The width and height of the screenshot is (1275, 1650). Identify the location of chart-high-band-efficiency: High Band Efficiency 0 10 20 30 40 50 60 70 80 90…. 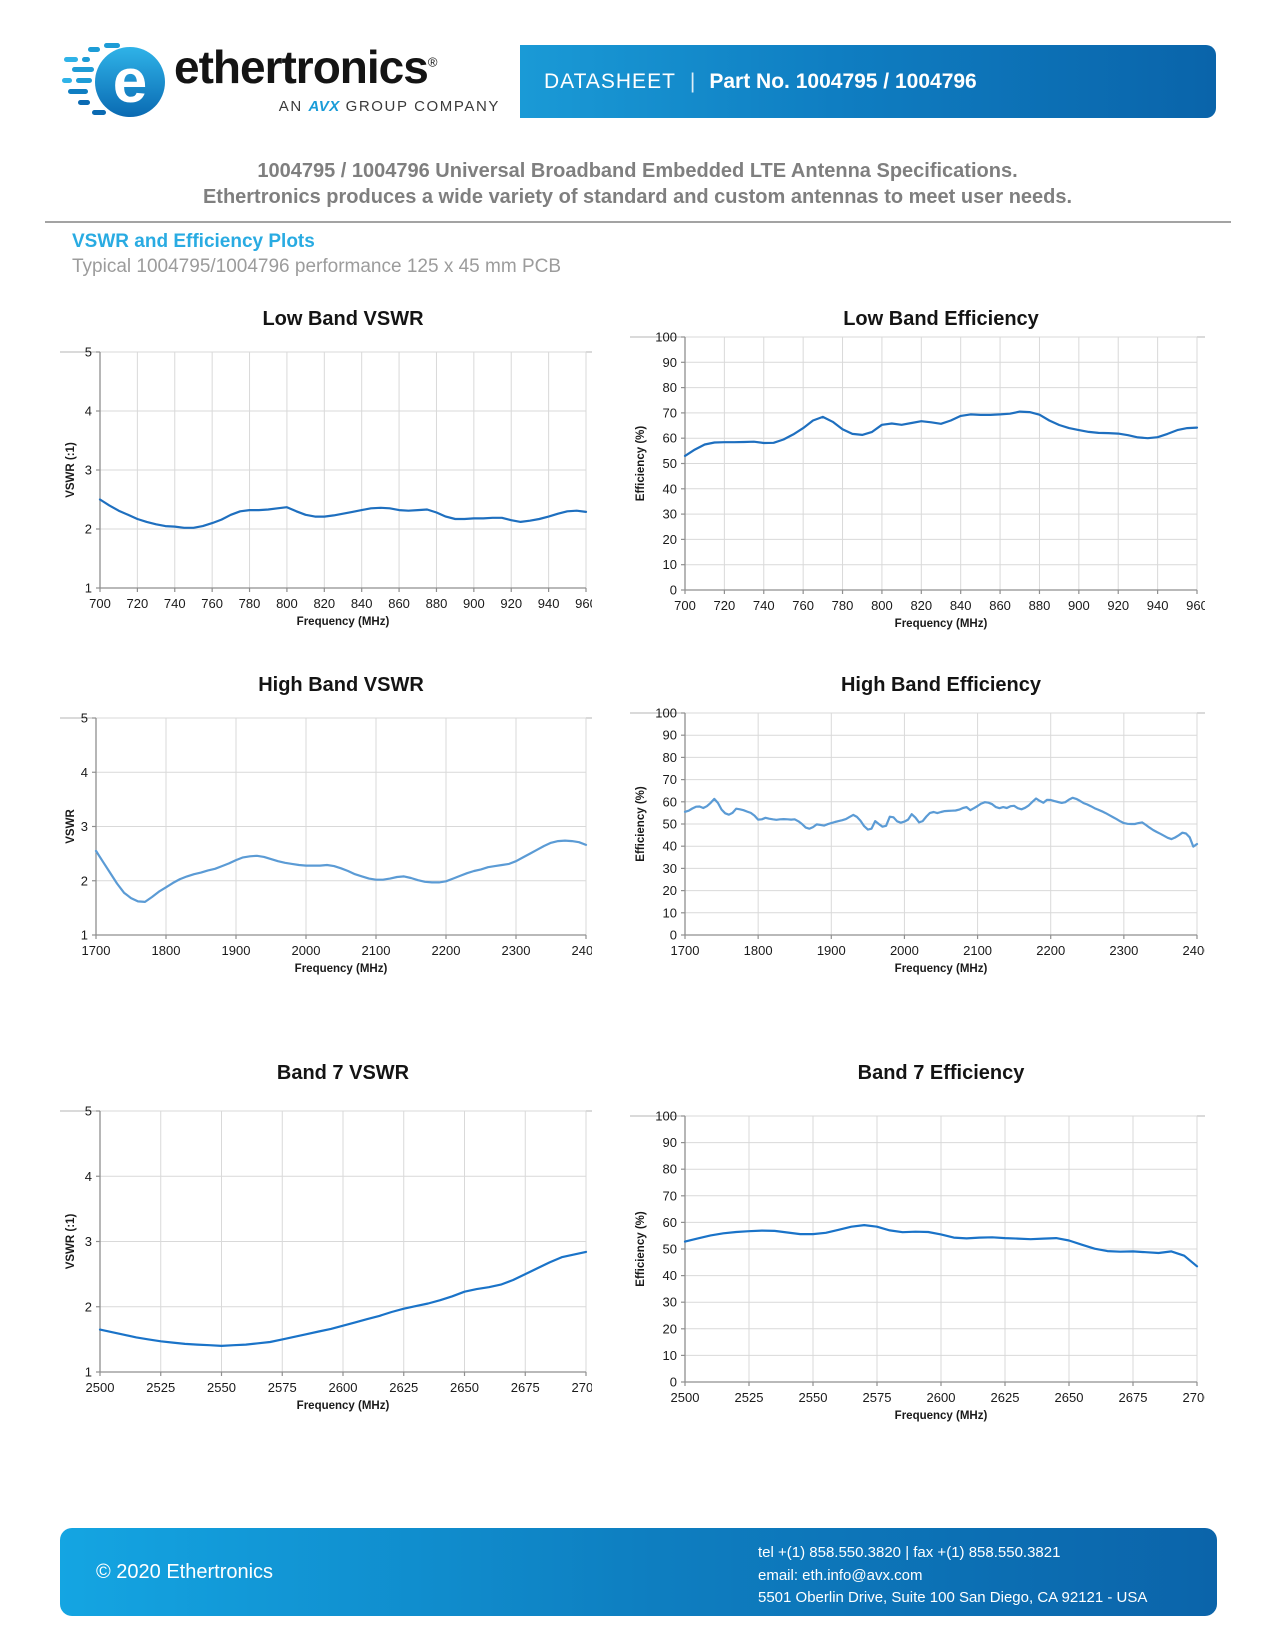
(920, 821).